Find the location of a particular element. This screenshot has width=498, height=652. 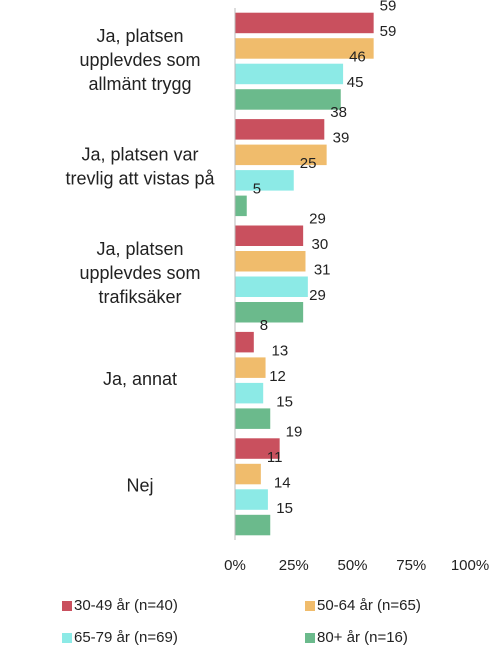

x-tick-label: 50% is located at coordinates (352, 565).